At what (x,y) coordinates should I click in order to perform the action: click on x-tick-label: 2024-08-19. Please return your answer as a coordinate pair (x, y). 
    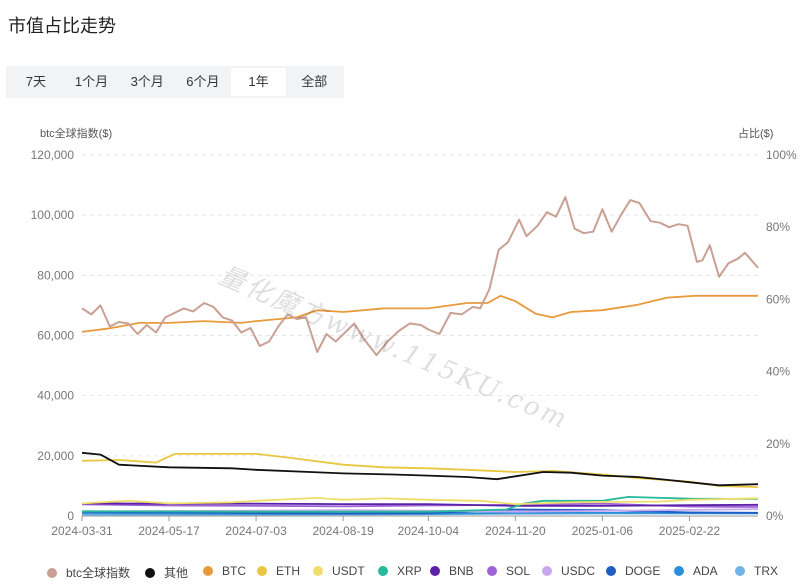
    Looking at the image, I should click on (343, 531).